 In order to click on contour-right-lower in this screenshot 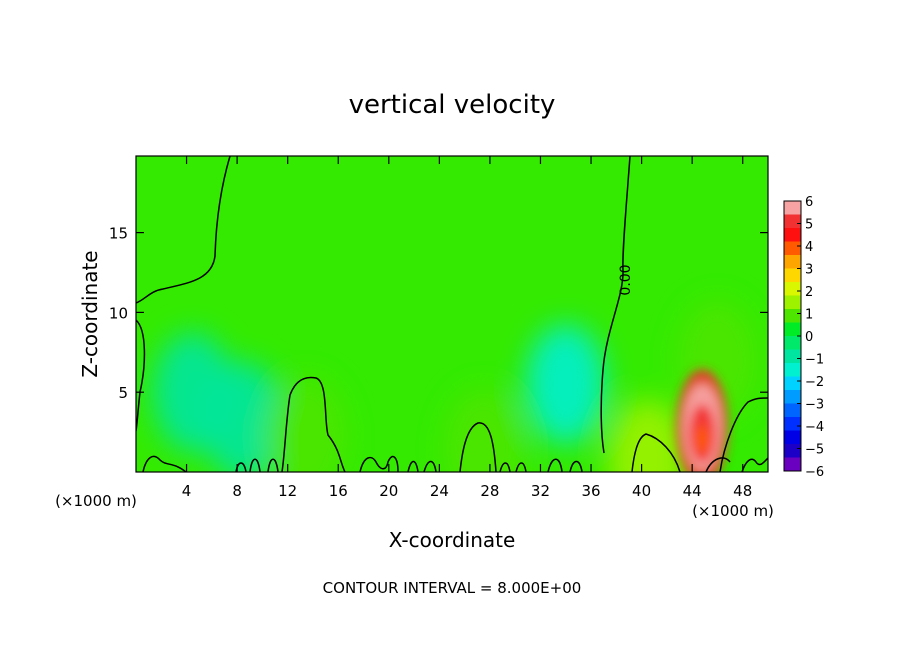, I will do `click(656, 452)`.